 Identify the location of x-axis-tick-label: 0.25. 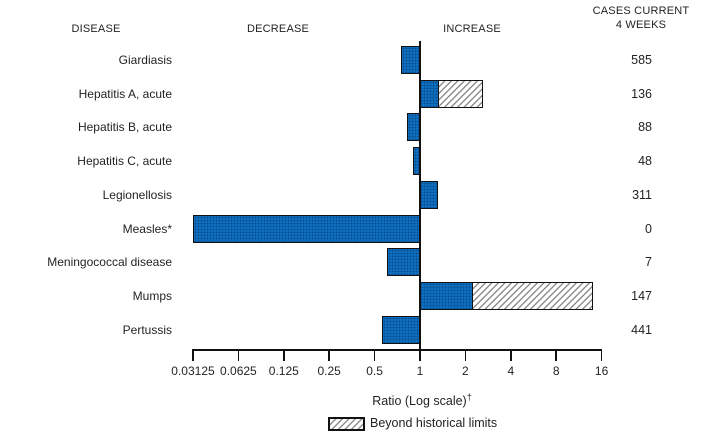
(329, 371).